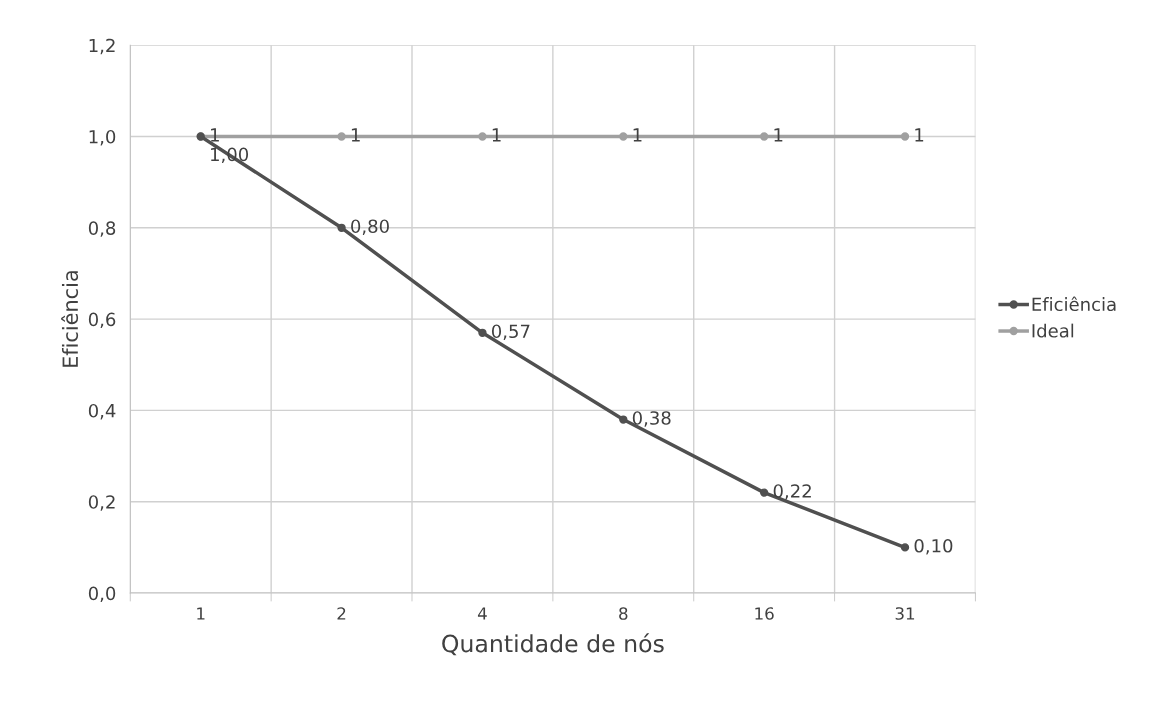 The image size is (1153, 706). Describe the element at coordinates (510, 332) in the screenshot. I see `data-label: 0,57` at that location.